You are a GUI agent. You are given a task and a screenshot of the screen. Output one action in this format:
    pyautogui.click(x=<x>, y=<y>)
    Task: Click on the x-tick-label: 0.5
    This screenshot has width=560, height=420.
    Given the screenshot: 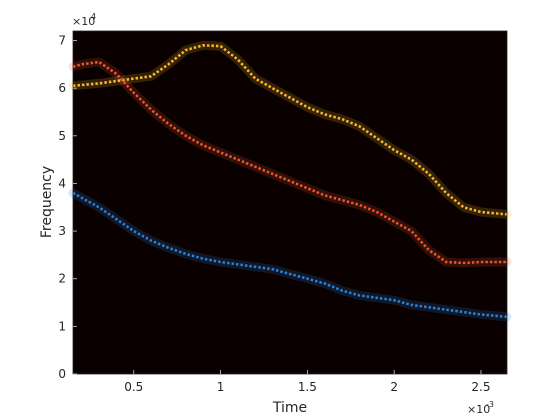 What is the action you would take?
    pyautogui.click(x=133, y=387)
    